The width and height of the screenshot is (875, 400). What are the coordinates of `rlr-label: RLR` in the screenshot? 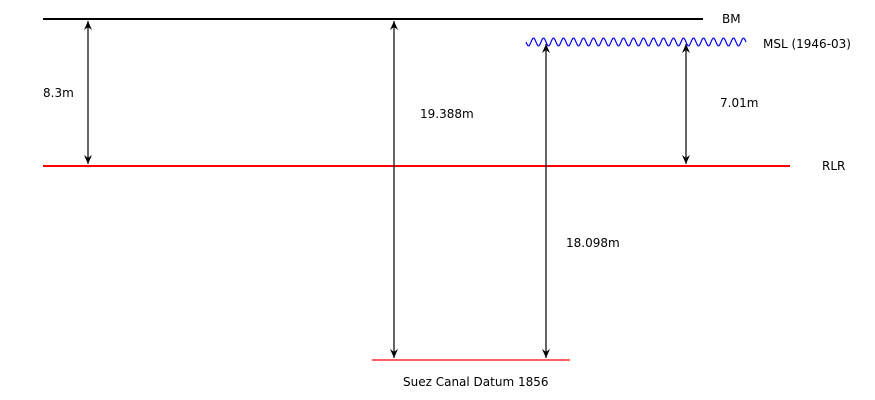 It's located at (833, 166).